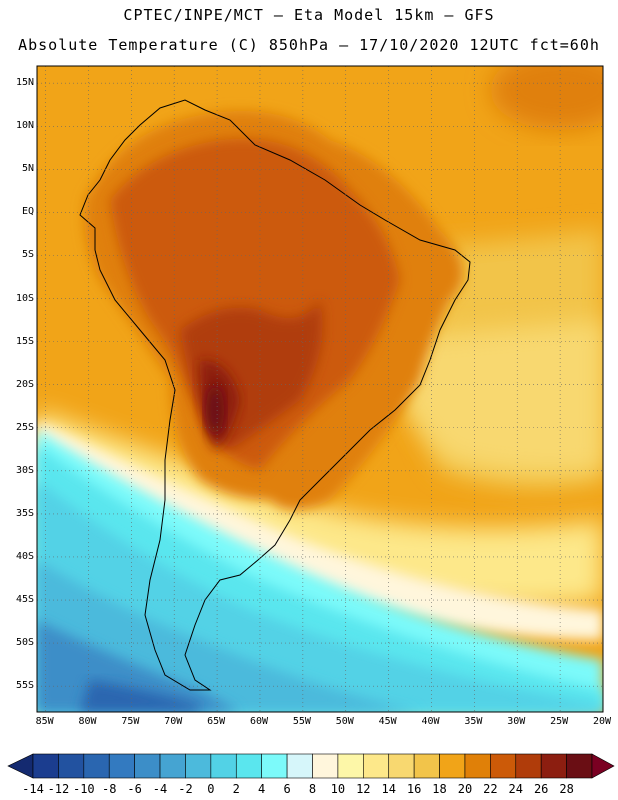  Describe the element at coordinates (490, 789) in the screenshot. I see `colorbar-label: 22` at that location.